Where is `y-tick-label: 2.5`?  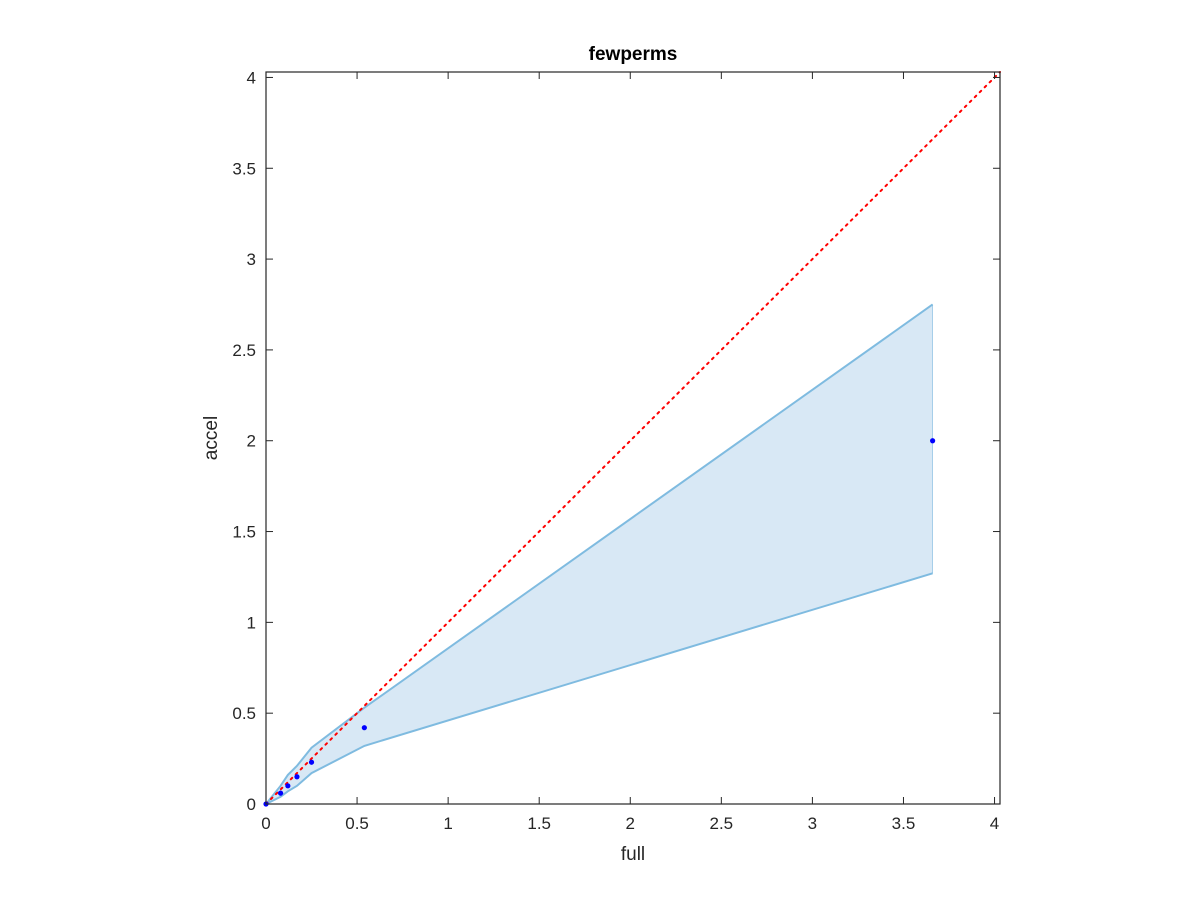 y-tick-label: 2.5 is located at coordinates (244, 350).